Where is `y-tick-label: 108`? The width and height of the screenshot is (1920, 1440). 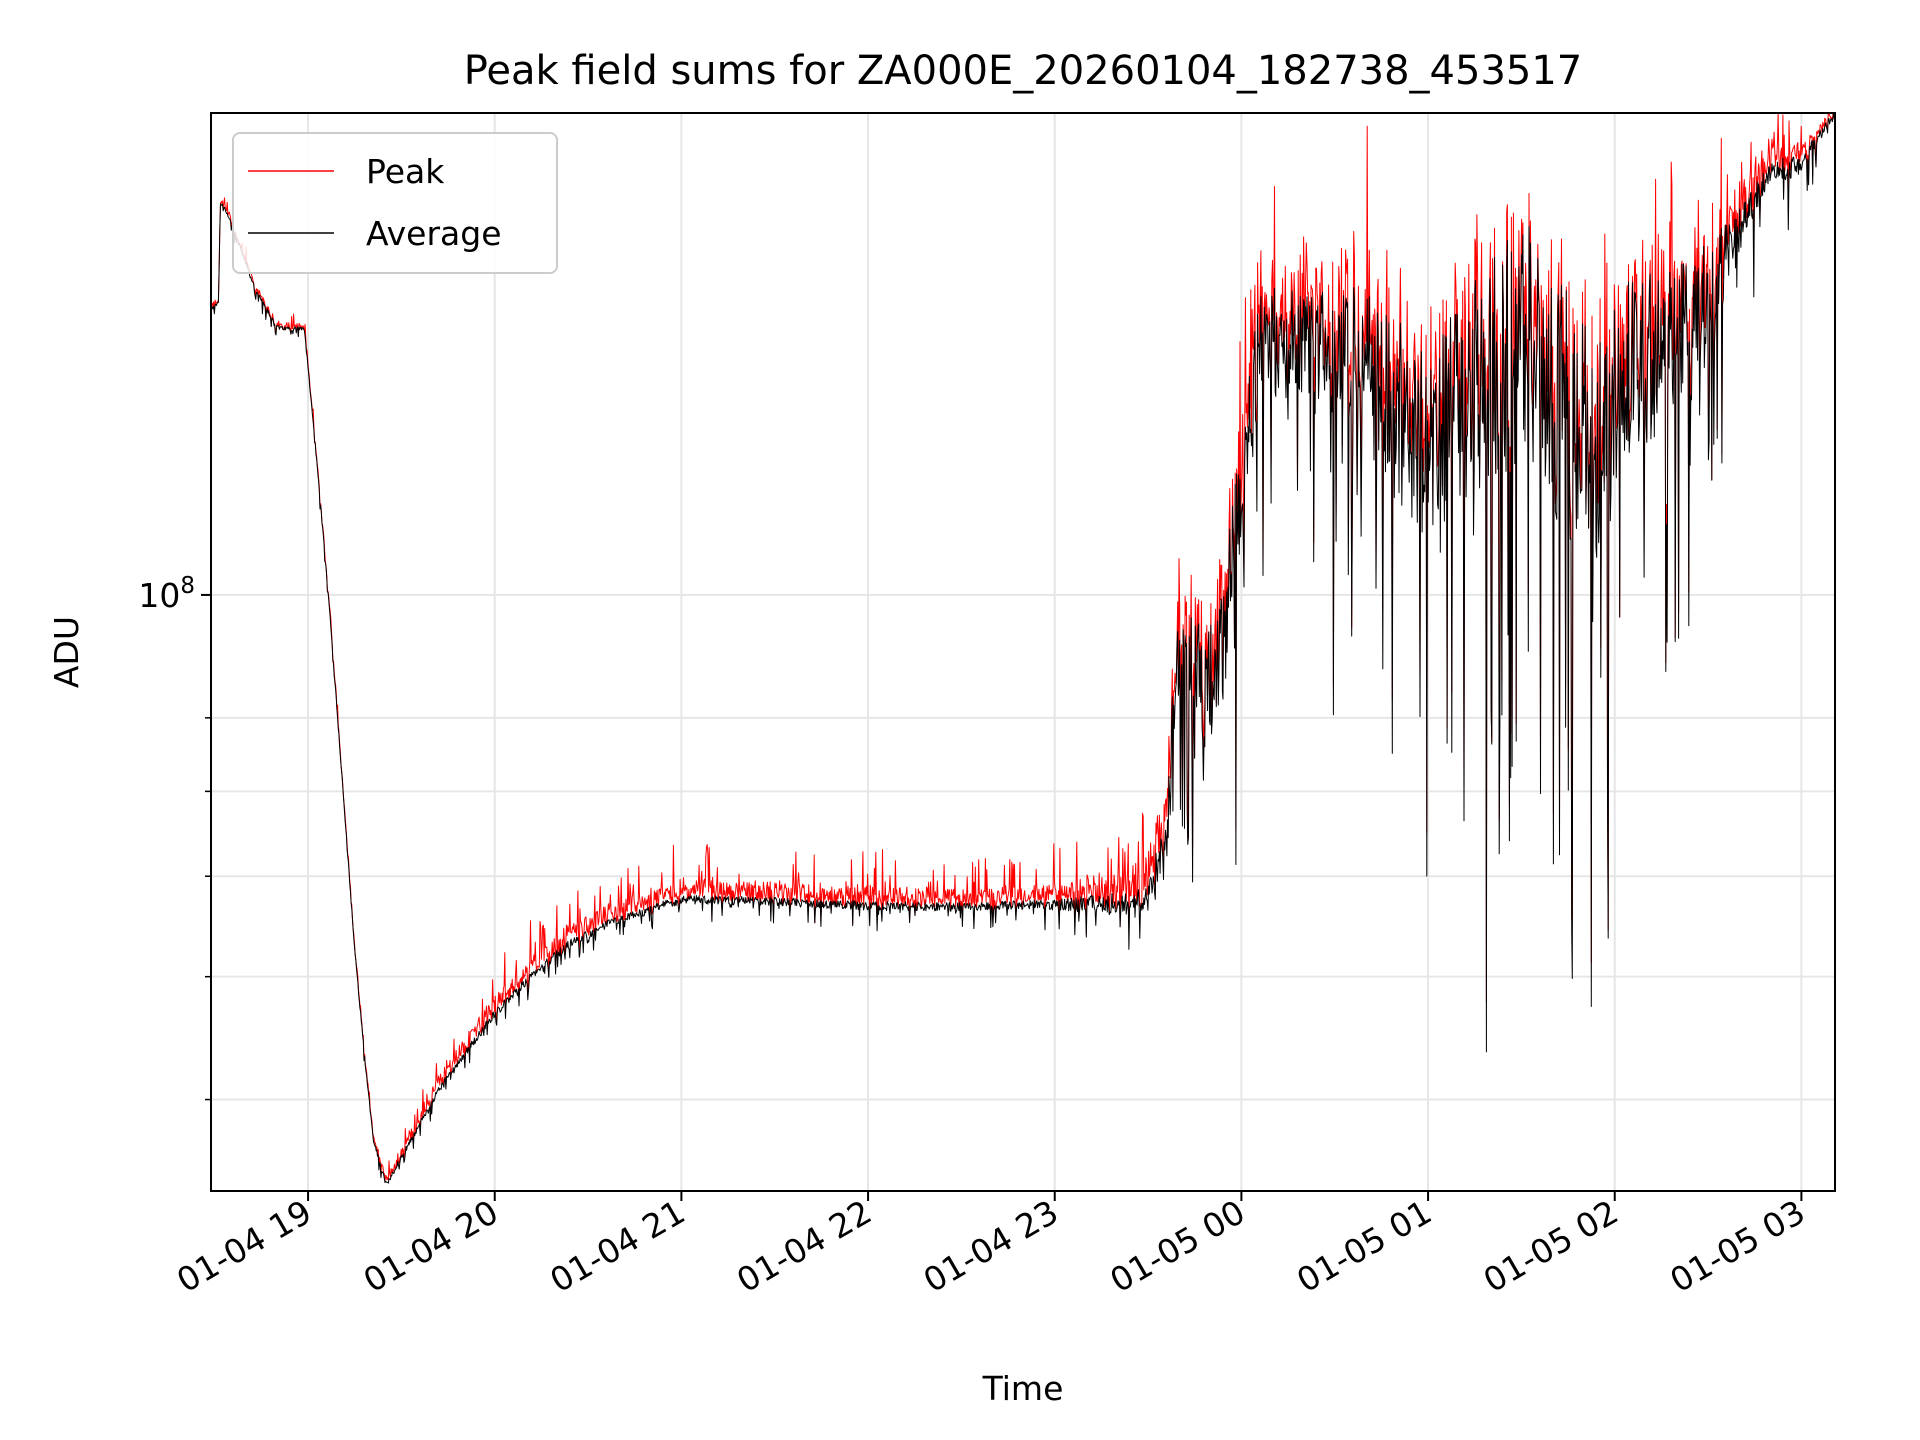
y-tick-label: 108 is located at coordinates (166, 594).